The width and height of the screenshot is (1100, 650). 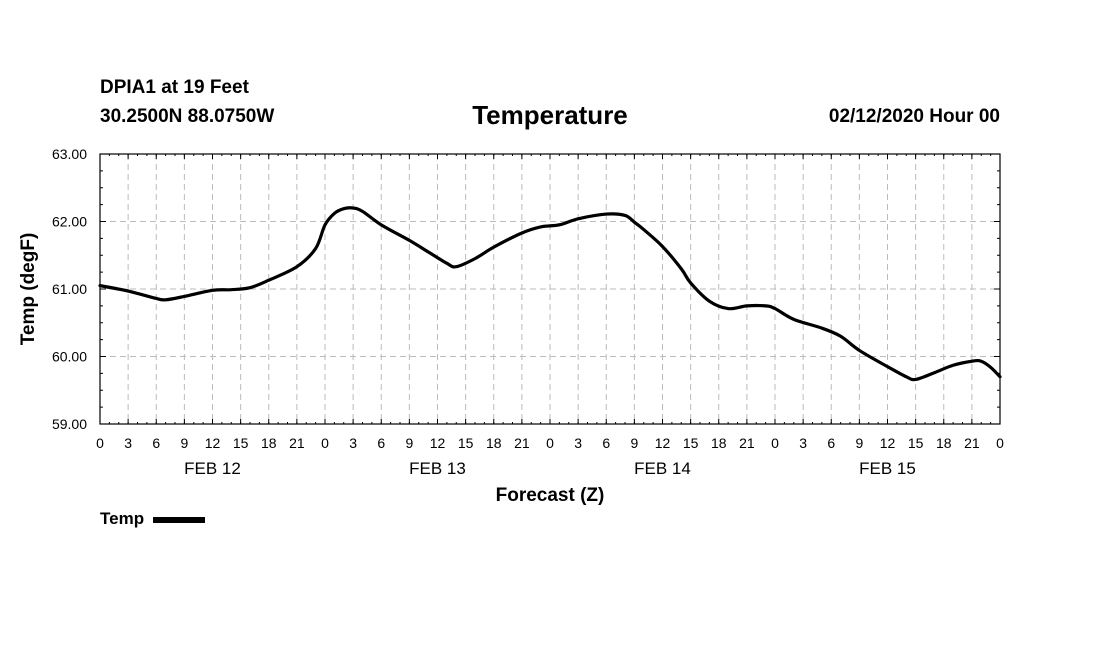 I want to click on chart-title-text: Temperature, so click(x=550, y=115).